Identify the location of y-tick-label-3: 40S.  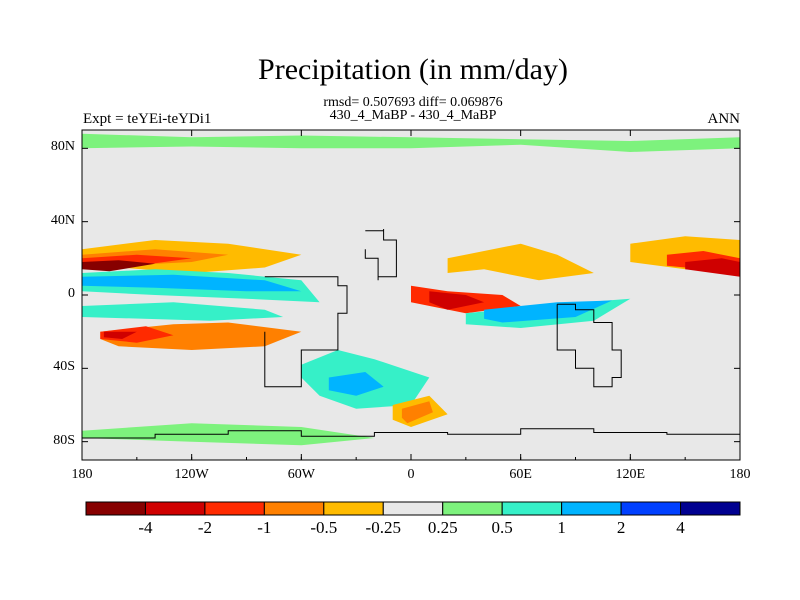
(64, 367).